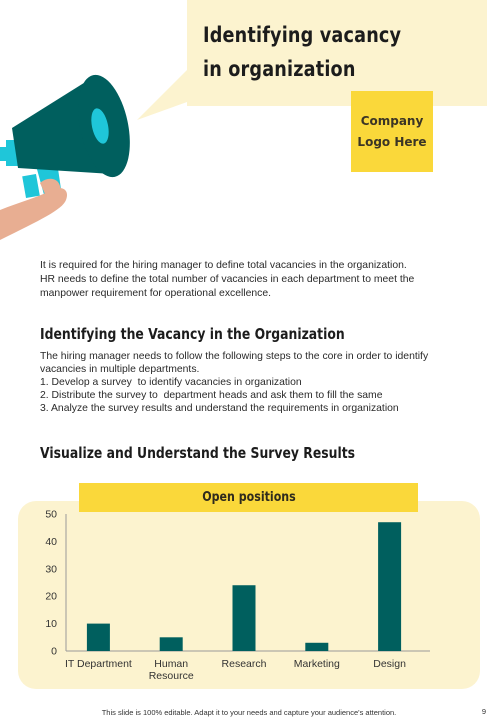  I want to click on y-tick-label: 40, so click(51, 542).